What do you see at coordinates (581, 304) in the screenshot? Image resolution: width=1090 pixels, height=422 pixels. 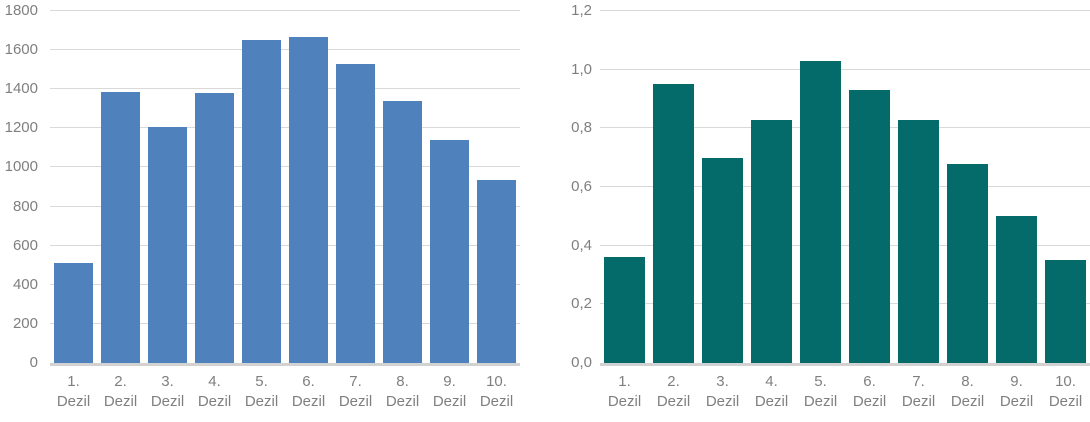 I see `y-tick-label: 0,2` at bounding box center [581, 304].